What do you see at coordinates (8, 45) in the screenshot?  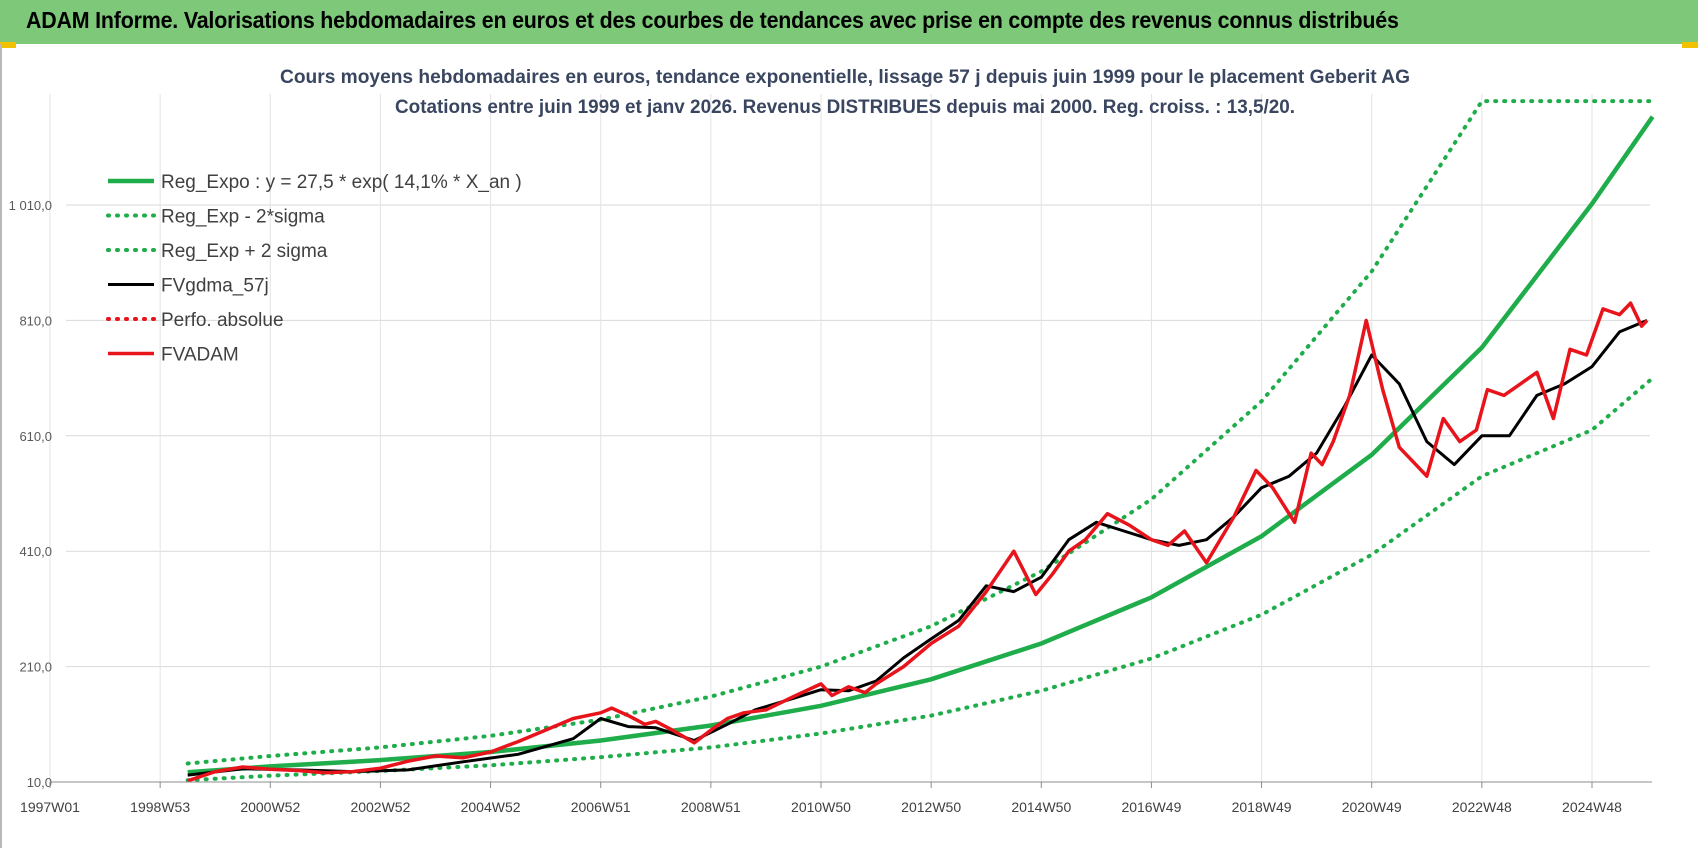 I see `corner-marker-left` at bounding box center [8, 45].